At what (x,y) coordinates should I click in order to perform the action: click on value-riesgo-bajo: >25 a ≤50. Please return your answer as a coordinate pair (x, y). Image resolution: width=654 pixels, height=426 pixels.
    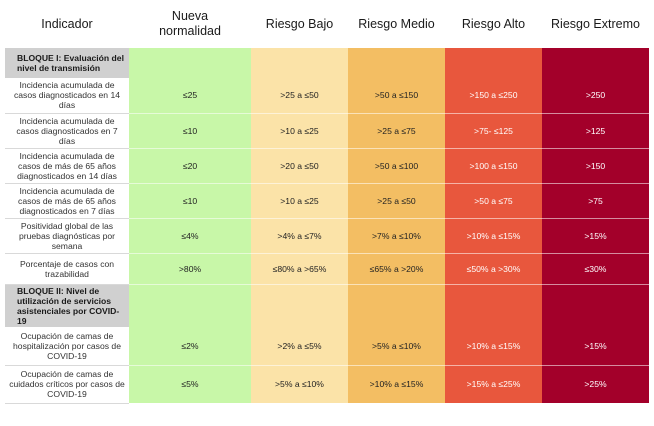
    Looking at the image, I should click on (299, 96).